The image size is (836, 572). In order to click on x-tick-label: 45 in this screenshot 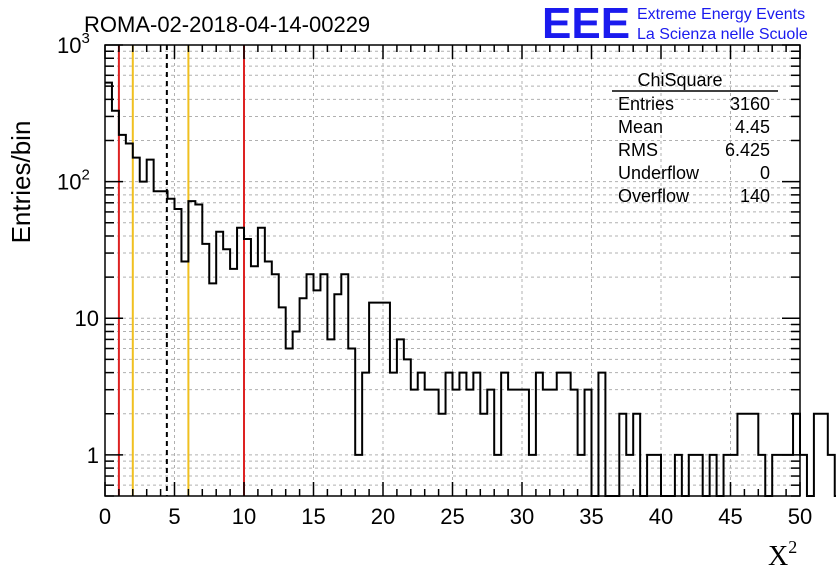, I will do `click(730, 516)`.